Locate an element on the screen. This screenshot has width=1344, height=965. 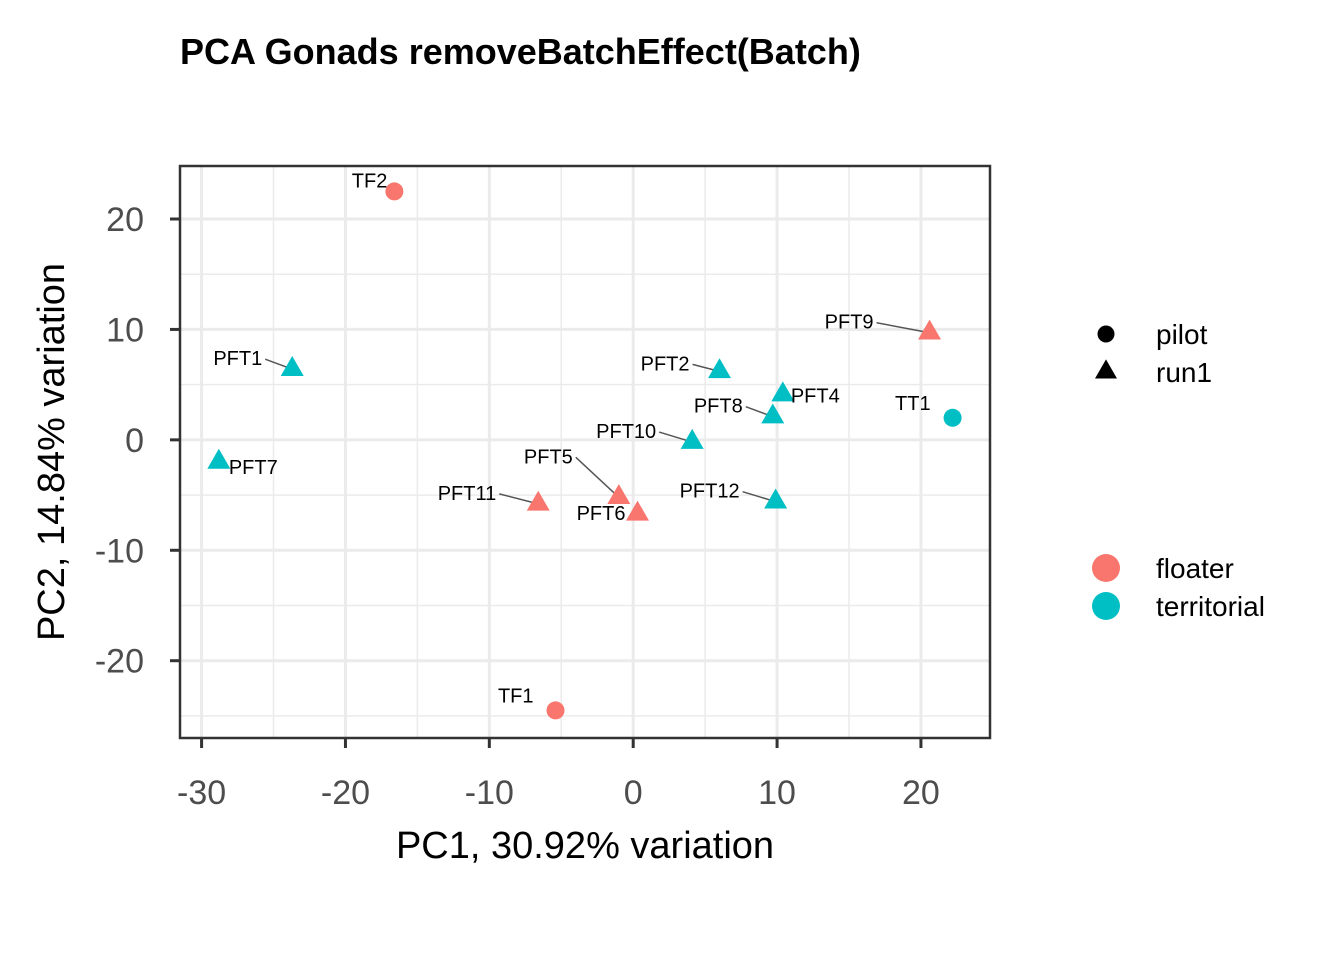
point-label: TF2 is located at coordinates (370, 181).